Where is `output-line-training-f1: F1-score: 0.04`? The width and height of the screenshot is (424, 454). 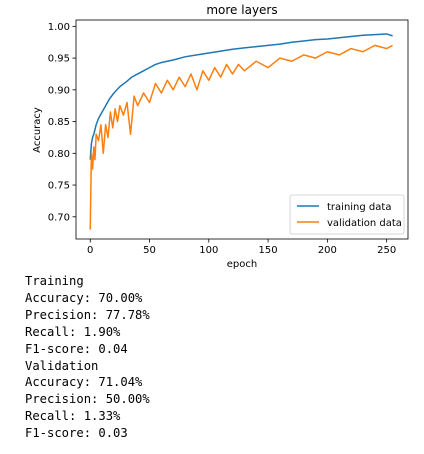
output-line-training-f1: F1-score: 0.04 is located at coordinates (76, 348).